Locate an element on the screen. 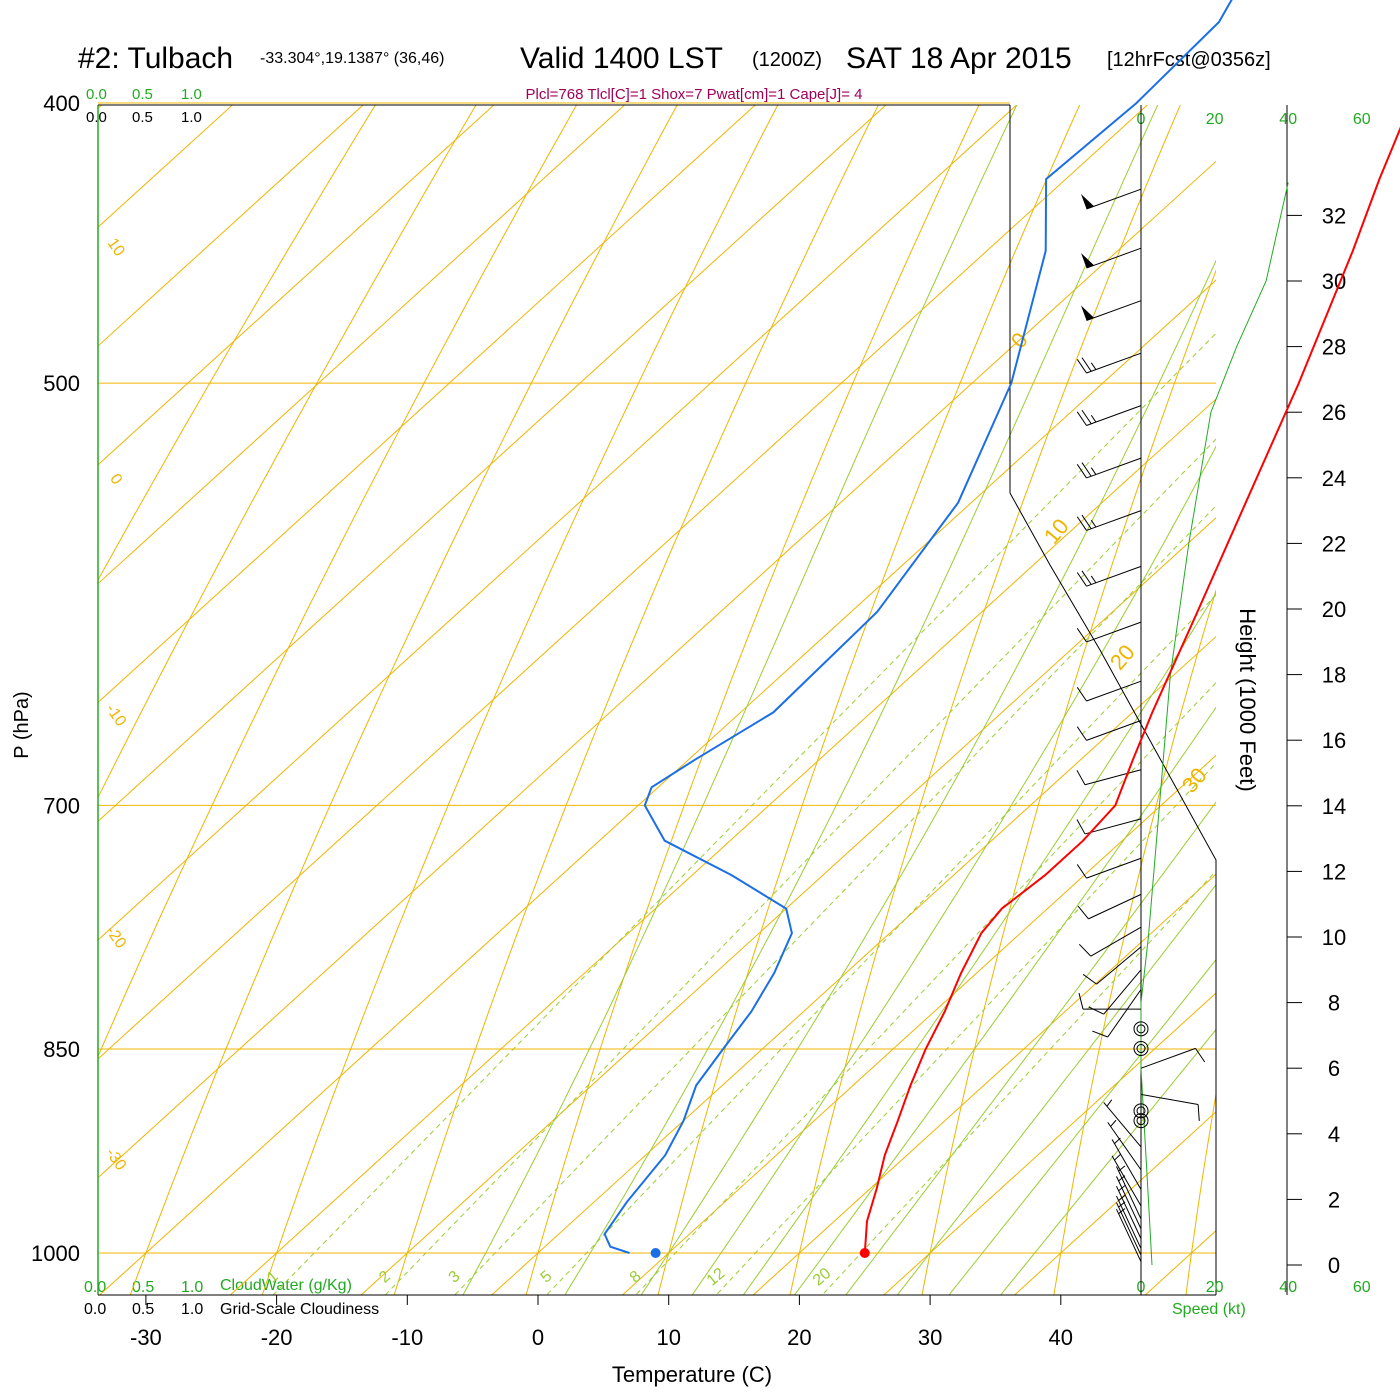 The width and height of the screenshot is (1400, 1400). height-tick-label: 10 is located at coordinates (1334, 937).